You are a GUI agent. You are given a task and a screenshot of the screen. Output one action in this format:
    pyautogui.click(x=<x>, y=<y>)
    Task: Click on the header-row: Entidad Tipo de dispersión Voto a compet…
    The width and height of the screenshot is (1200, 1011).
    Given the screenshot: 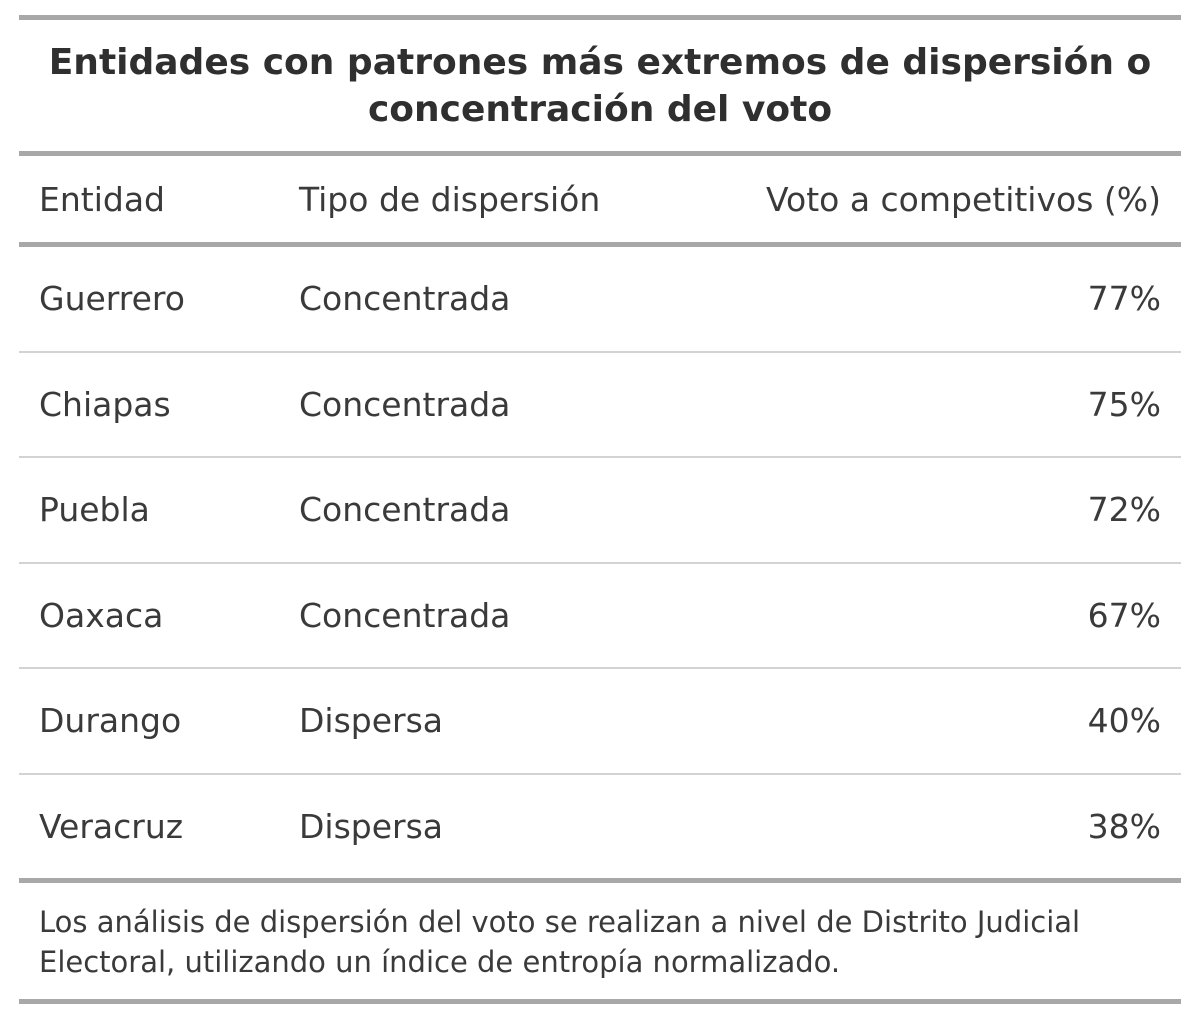 What is the action you would take?
    pyautogui.click(x=600, y=199)
    